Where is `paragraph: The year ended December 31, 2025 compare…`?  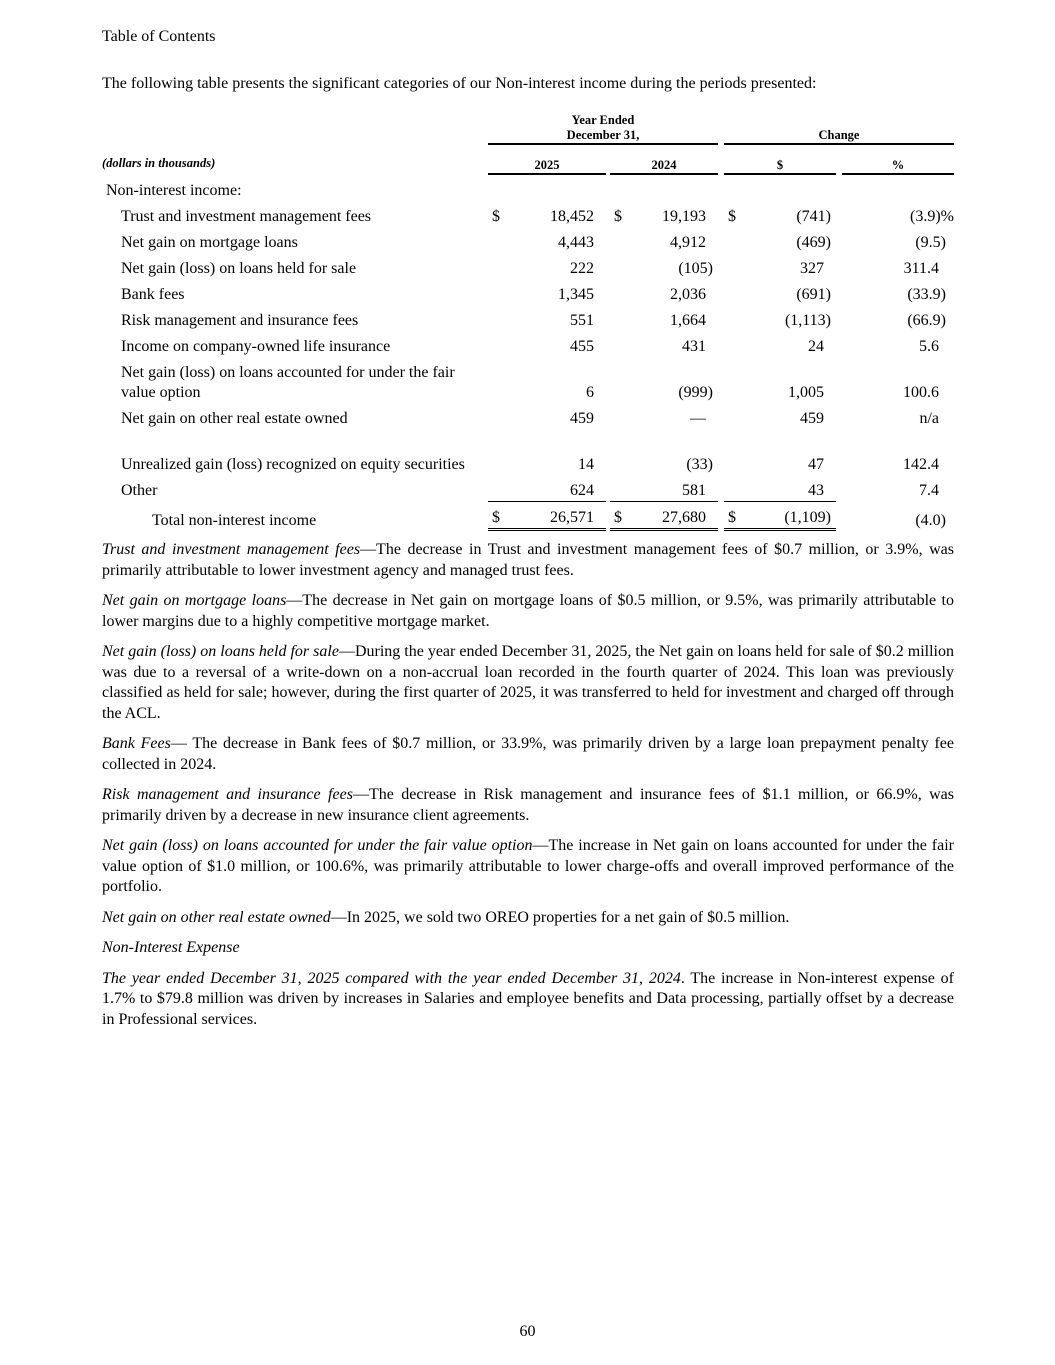
paragraph: The year ended December 31, 2025 compare… is located at coordinates (528, 1000).